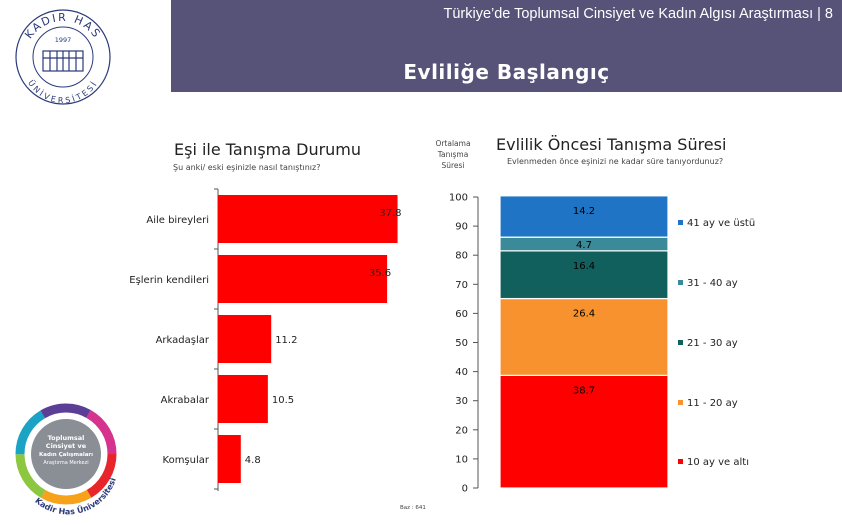 Image resolution: width=842 pixels, height=525 pixels. Describe the element at coordinates (183, 340) in the screenshot. I see `category-label: Arkadaşlar` at that location.